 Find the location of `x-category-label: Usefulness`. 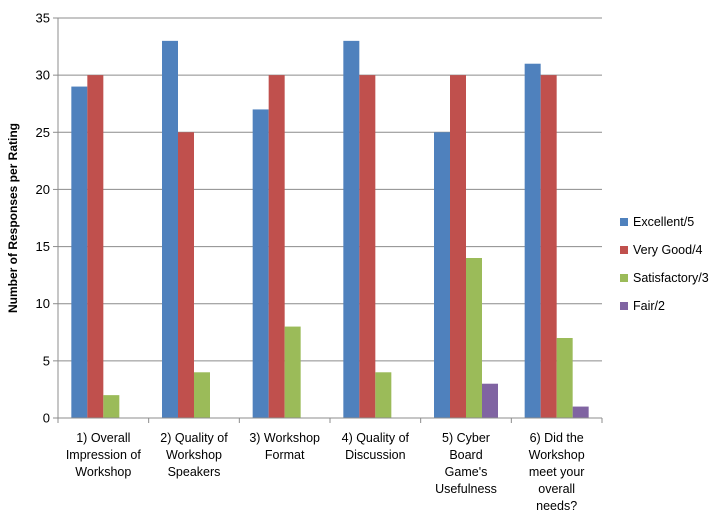

x-category-label: Usefulness is located at coordinates (466, 489).